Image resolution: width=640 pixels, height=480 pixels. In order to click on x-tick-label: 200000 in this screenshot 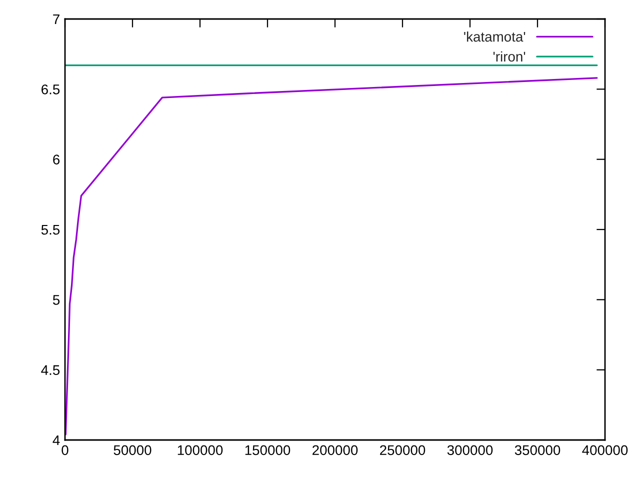, I will do `click(335, 450)`.